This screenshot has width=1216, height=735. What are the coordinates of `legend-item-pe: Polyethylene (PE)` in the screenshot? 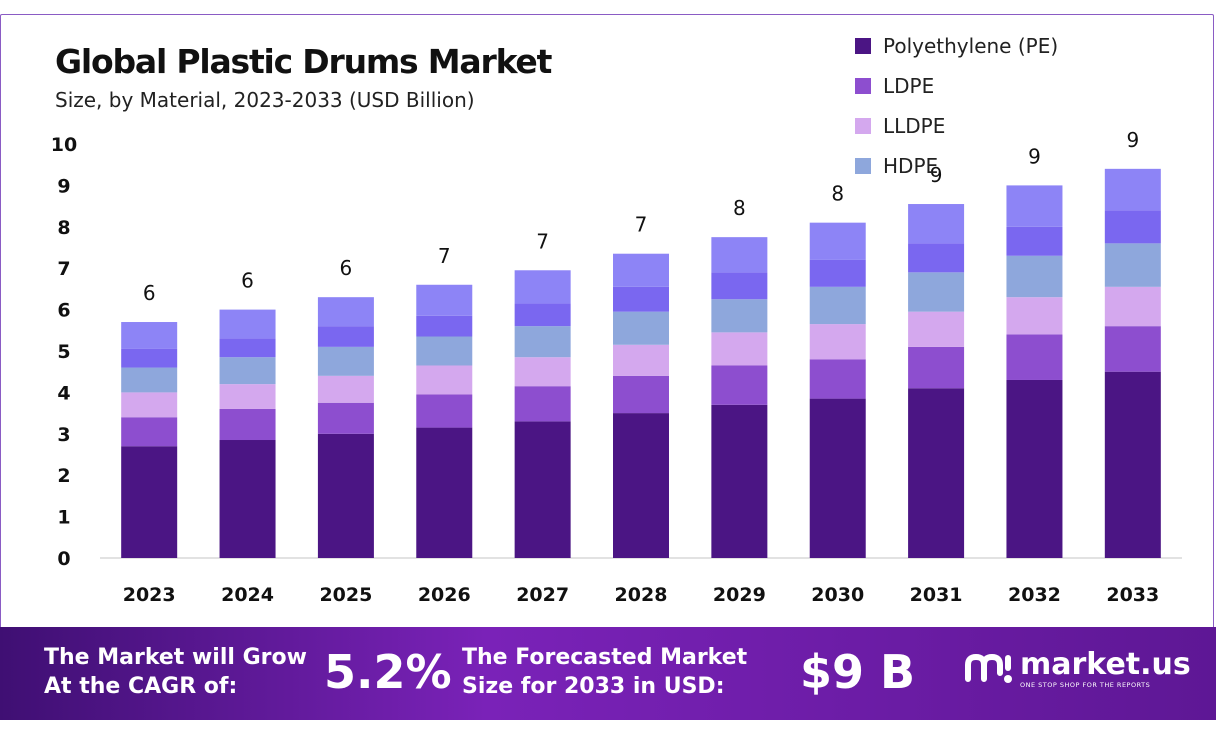 It's located at (956, 46).